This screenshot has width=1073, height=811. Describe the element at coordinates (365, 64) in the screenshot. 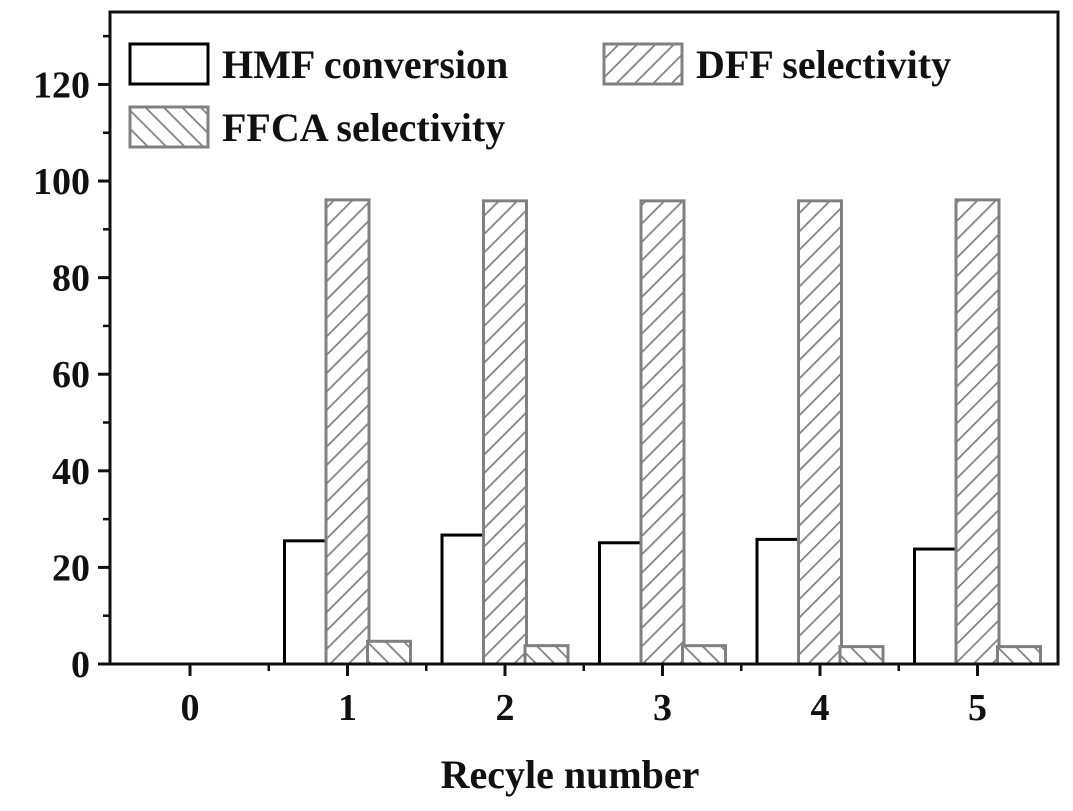

I see `legend-label-hmf-conversion: HMF conversion` at that location.